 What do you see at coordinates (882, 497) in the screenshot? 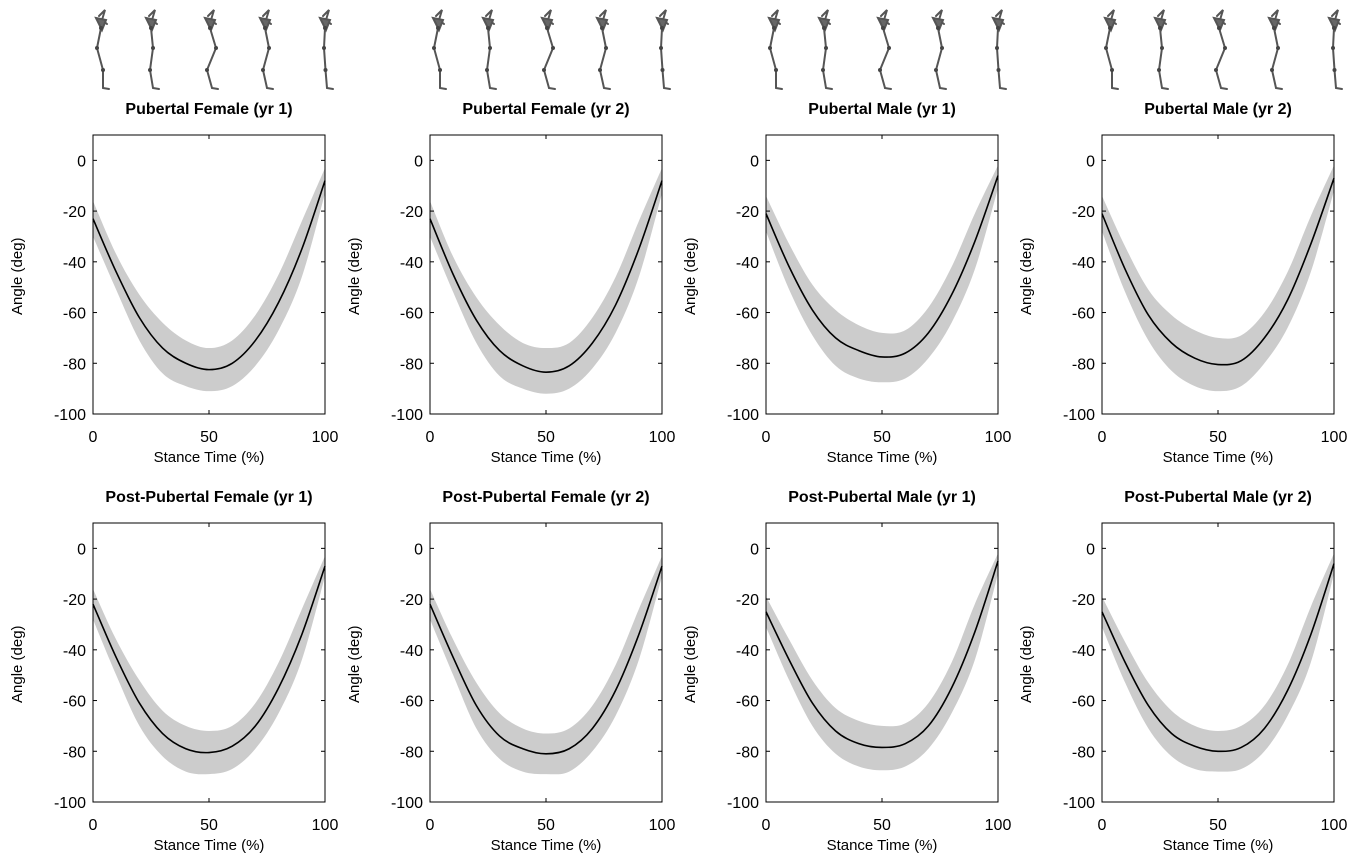
I see `panel-title: Post-Pubertal Male (yr 1)` at bounding box center [882, 497].